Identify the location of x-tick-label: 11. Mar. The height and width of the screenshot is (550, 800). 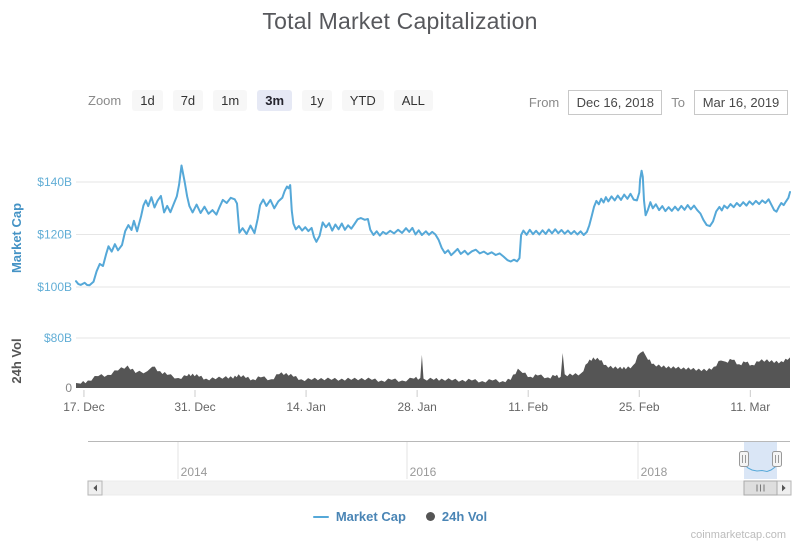
(750, 407).